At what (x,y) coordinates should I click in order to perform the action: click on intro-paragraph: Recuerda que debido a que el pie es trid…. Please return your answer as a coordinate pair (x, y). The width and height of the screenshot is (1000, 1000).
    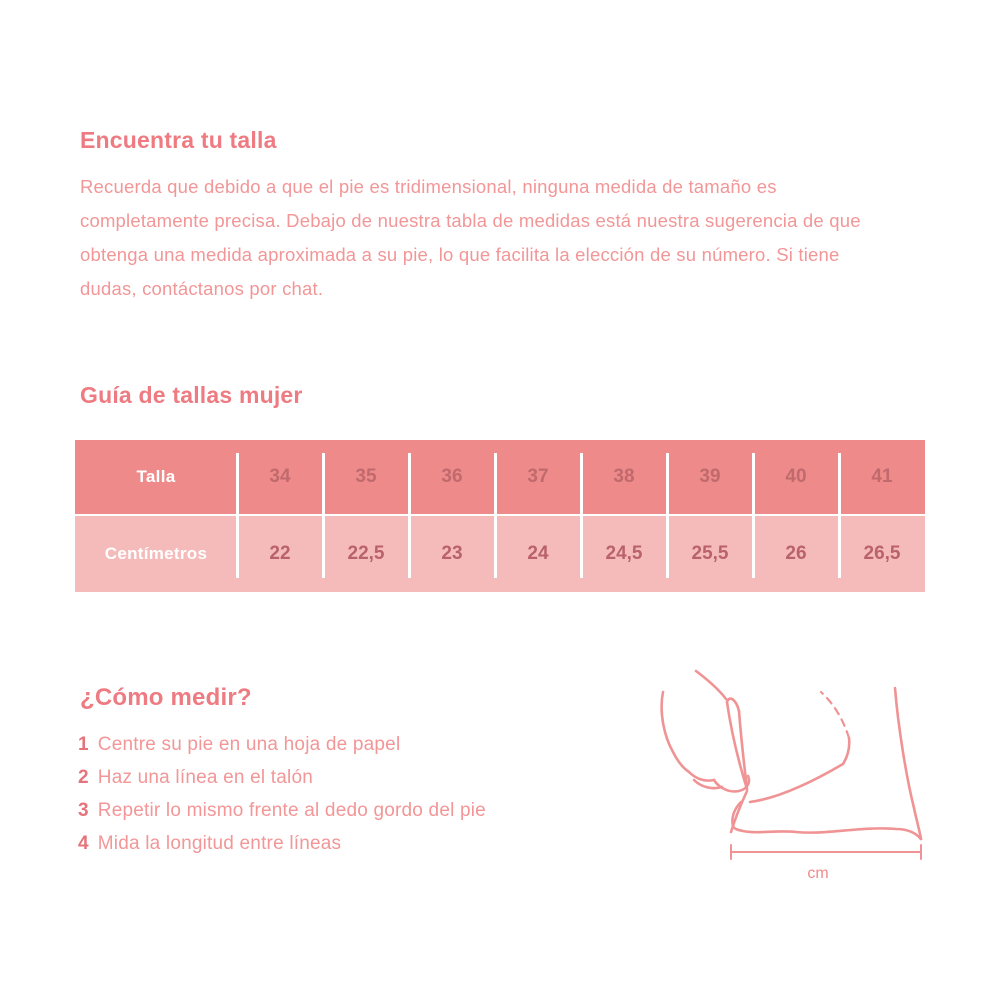
    Looking at the image, I should click on (470, 237).